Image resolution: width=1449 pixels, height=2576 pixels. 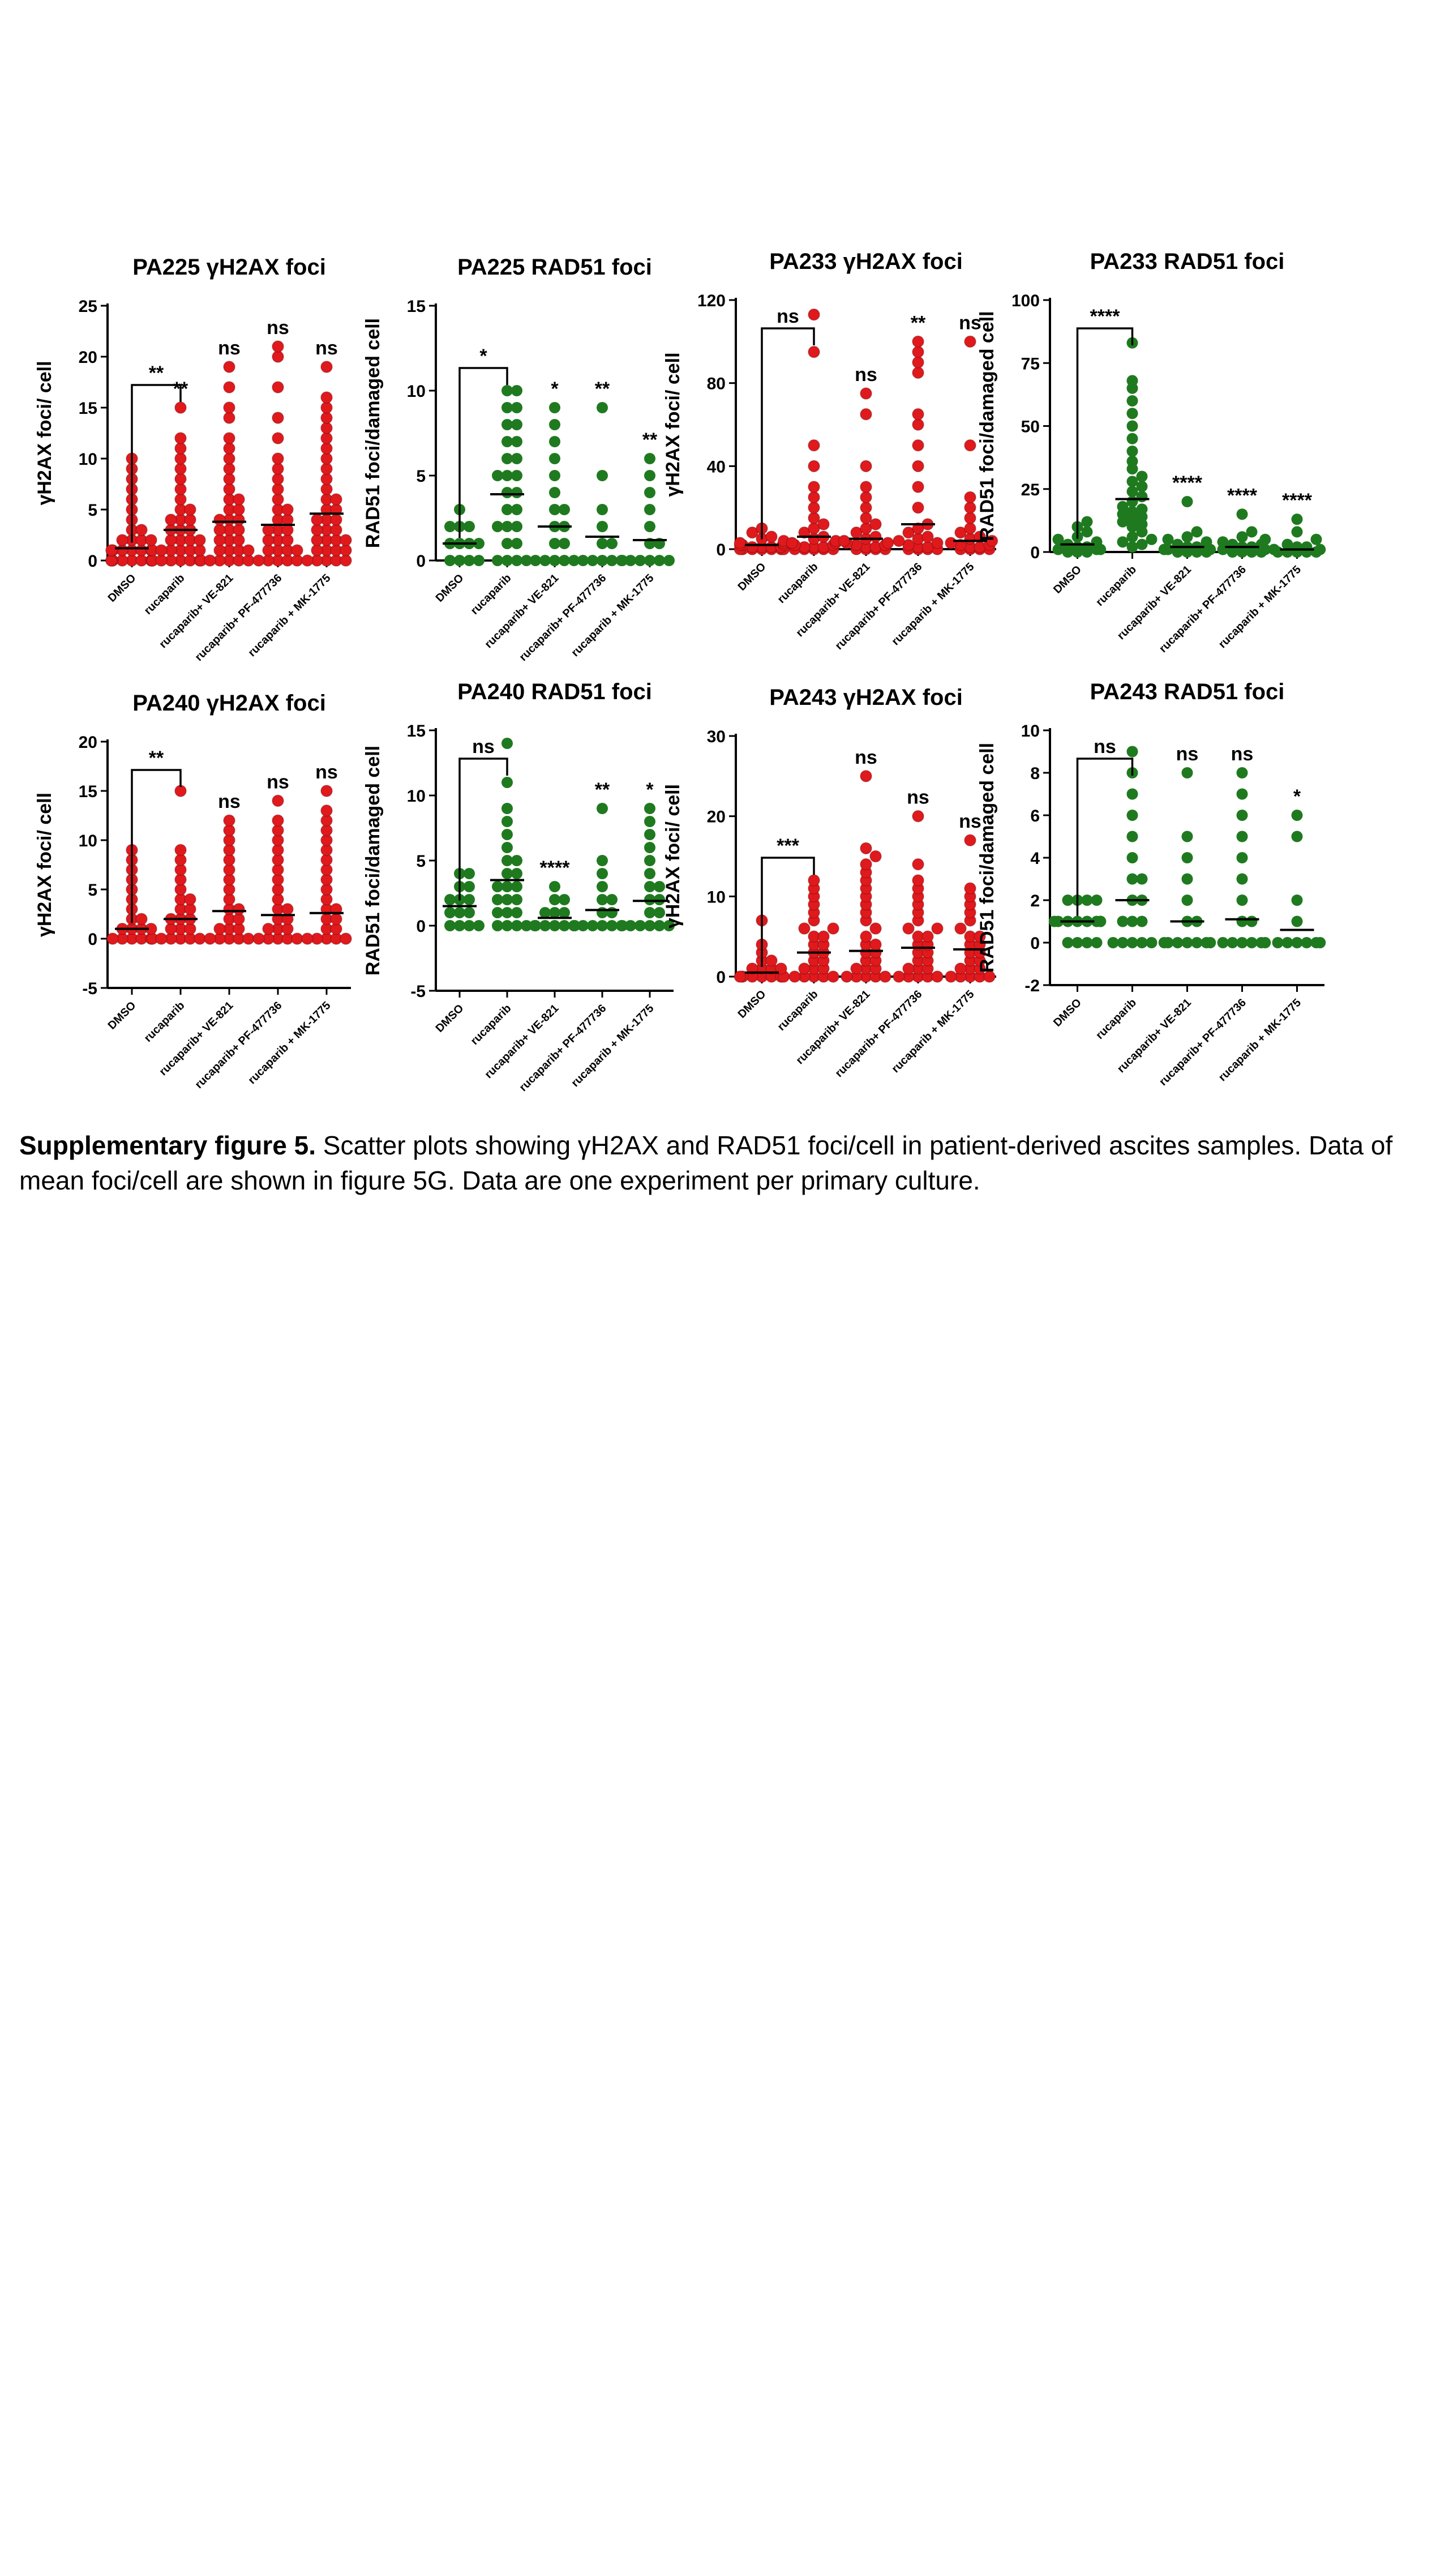 What do you see at coordinates (491, 594) in the screenshot?
I see `x-tick-label: rucaparib` at bounding box center [491, 594].